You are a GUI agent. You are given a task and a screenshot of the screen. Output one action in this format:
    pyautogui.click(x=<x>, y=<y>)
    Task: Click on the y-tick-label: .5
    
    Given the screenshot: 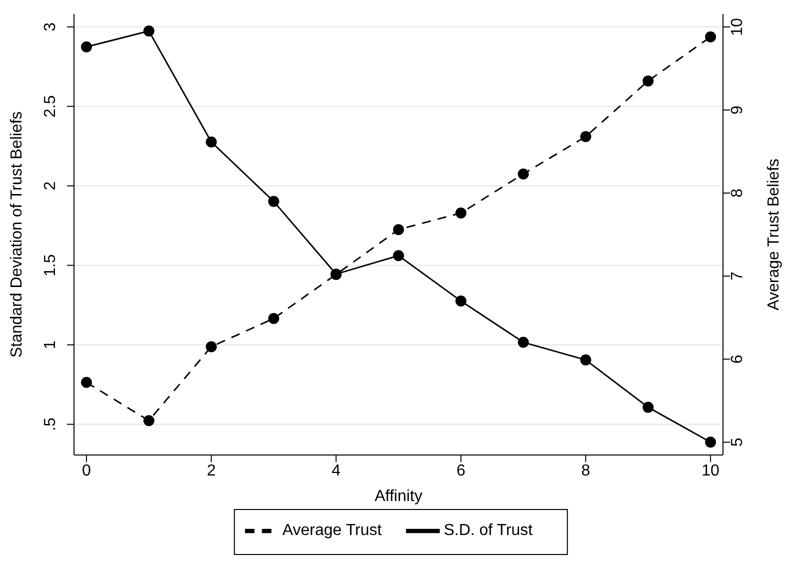 What is the action you would take?
    pyautogui.click(x=50, y=424)
    